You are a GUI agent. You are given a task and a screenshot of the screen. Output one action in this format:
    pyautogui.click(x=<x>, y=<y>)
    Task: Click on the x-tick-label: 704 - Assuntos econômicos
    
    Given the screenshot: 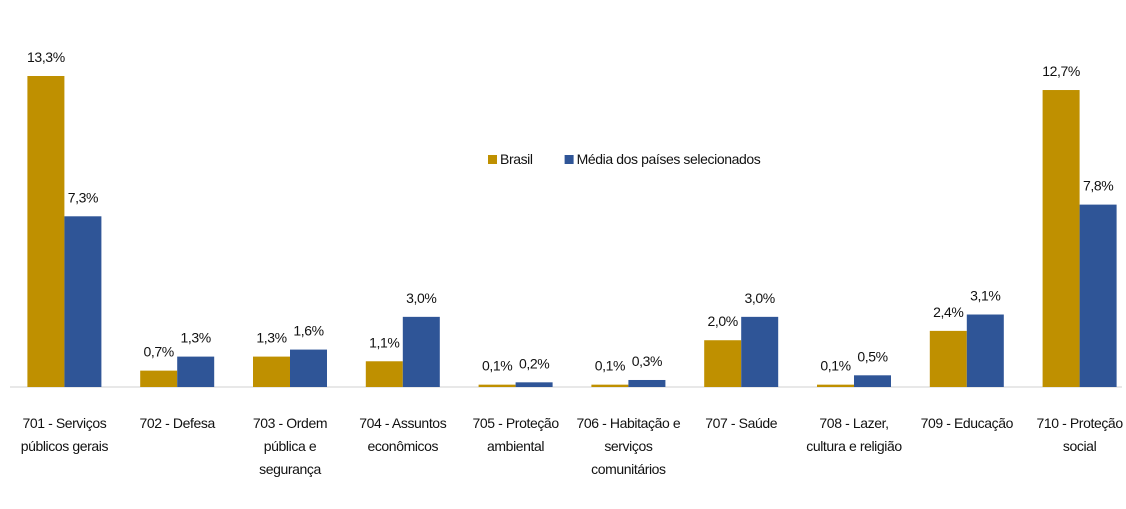 What is the action you would take?
    pyautogui.click(x=403, y=434)
    